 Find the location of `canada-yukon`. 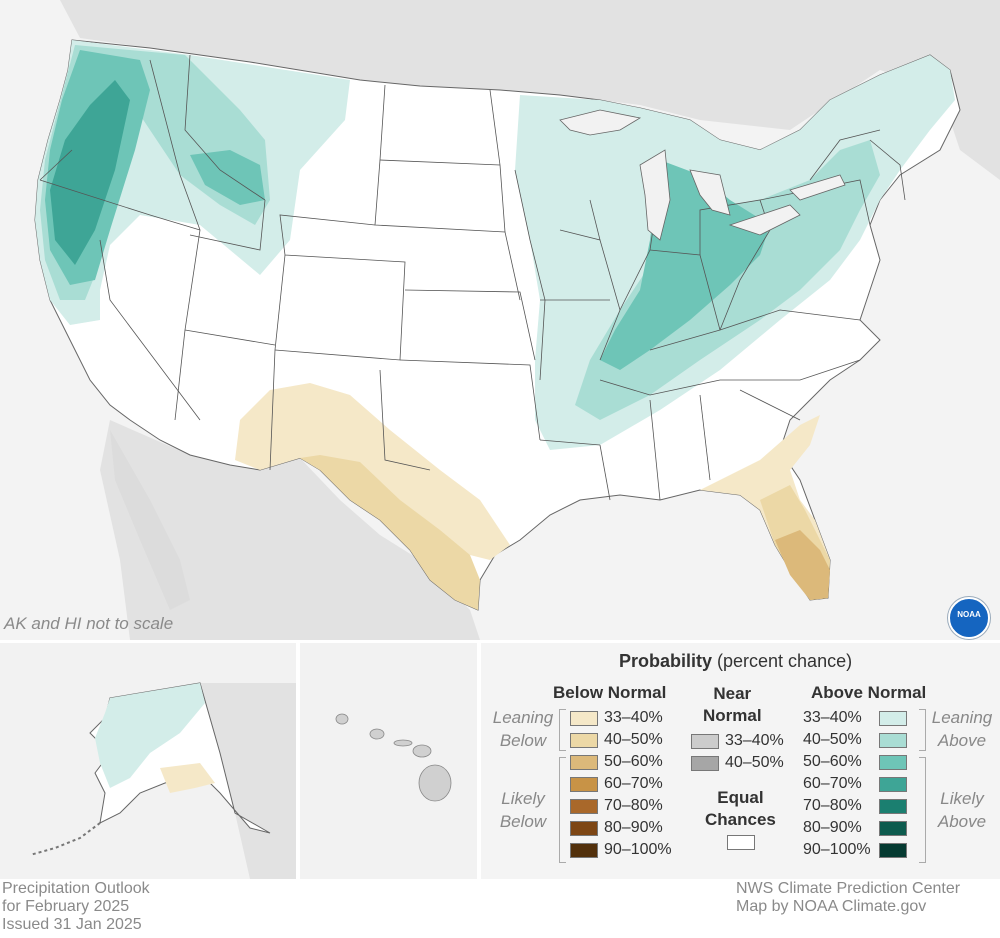

canada-yukon is located at coordinates (248, 781).